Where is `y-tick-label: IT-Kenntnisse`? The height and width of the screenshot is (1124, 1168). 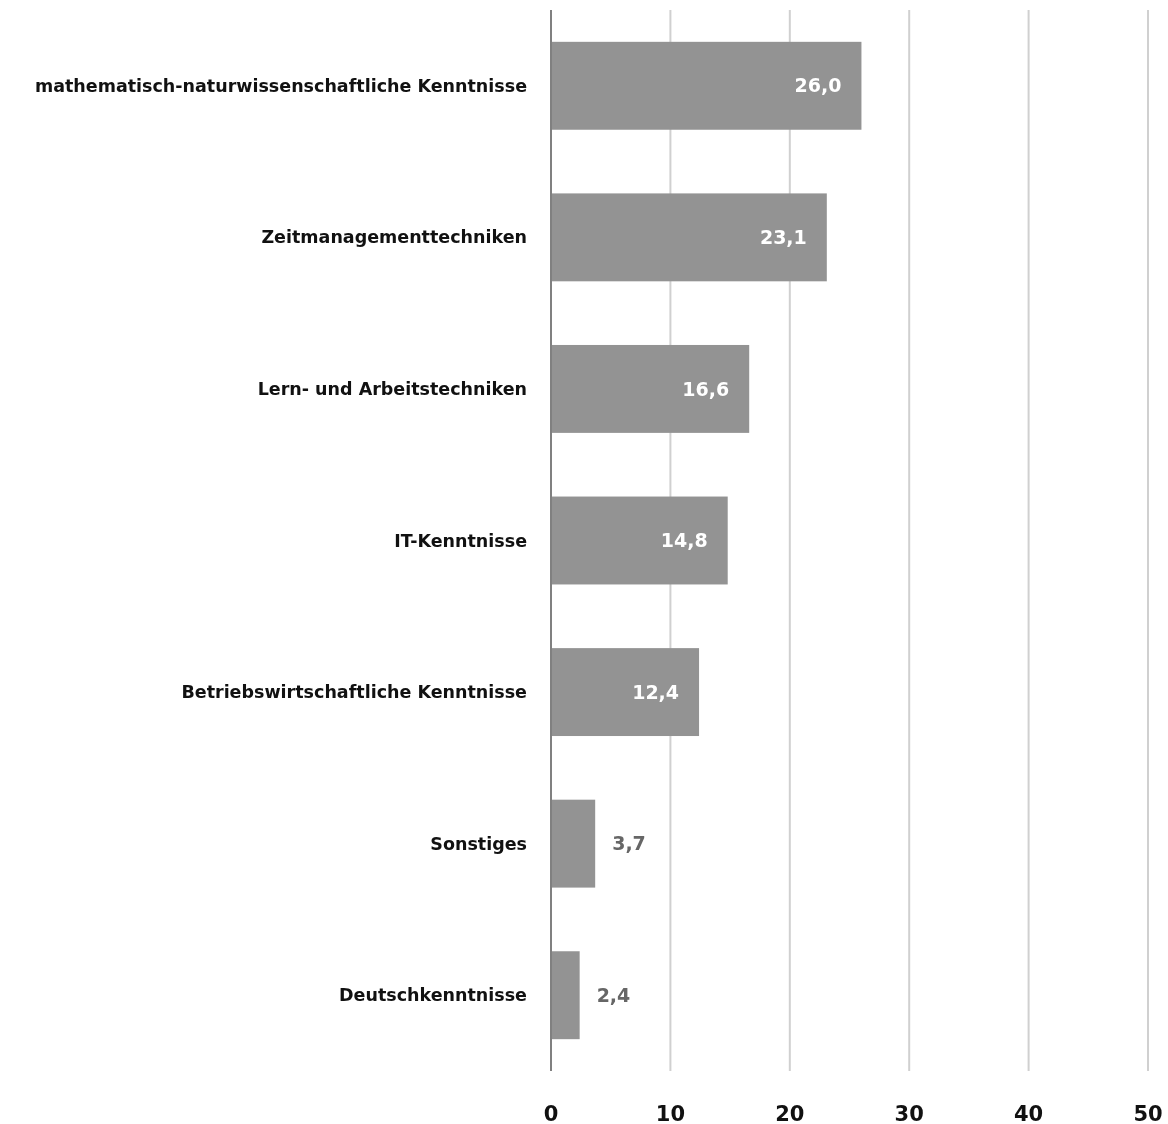 y-tick-label: IT-Kenntnisse is located at coordinates (461, 540).